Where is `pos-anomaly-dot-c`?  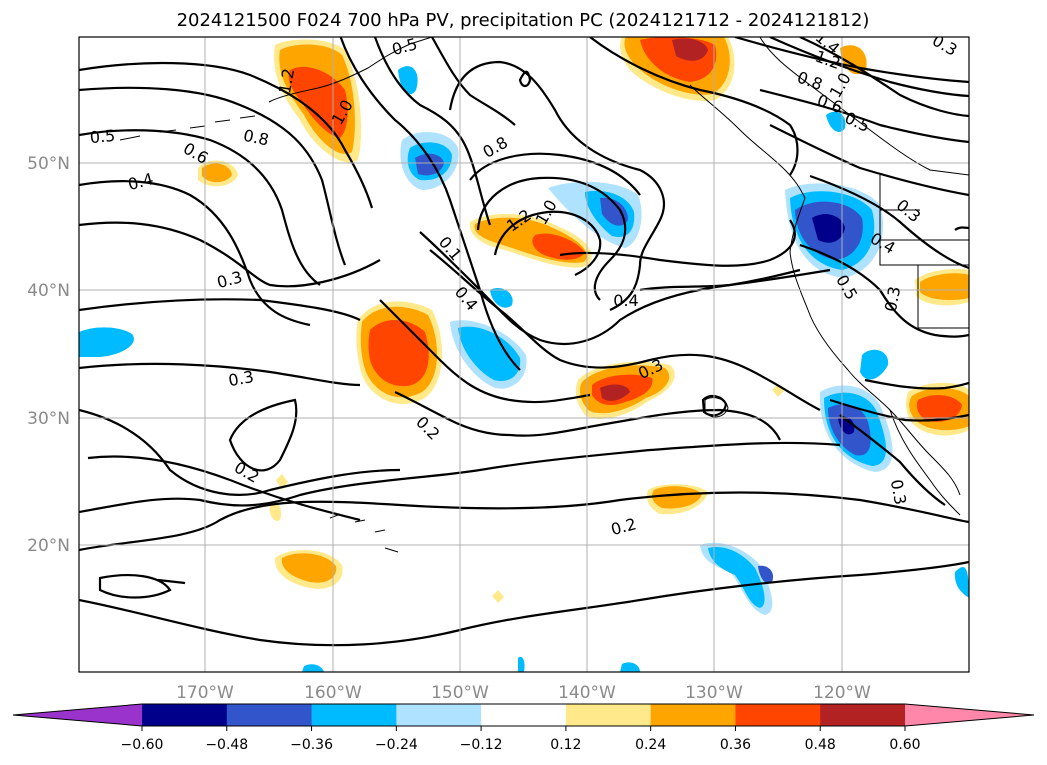 pos-anomaly-dot-c is located at coordinates (498, 596).